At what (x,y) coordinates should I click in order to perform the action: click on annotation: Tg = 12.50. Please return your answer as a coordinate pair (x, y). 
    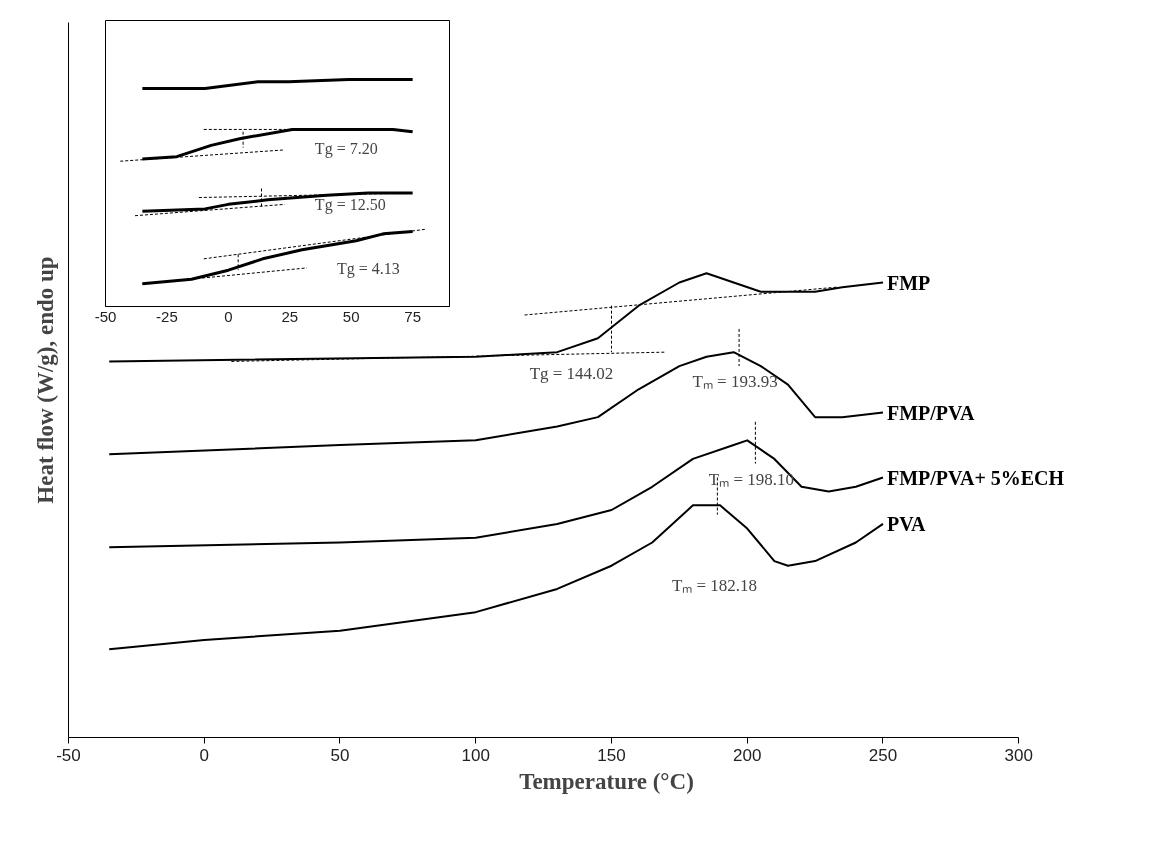
    Looking at the image, I should click on (350, 205).